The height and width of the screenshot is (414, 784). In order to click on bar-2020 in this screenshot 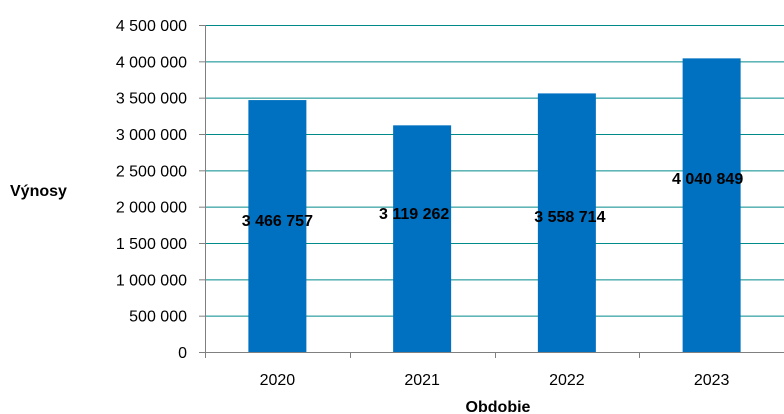, I will do `click(277, 226)`.